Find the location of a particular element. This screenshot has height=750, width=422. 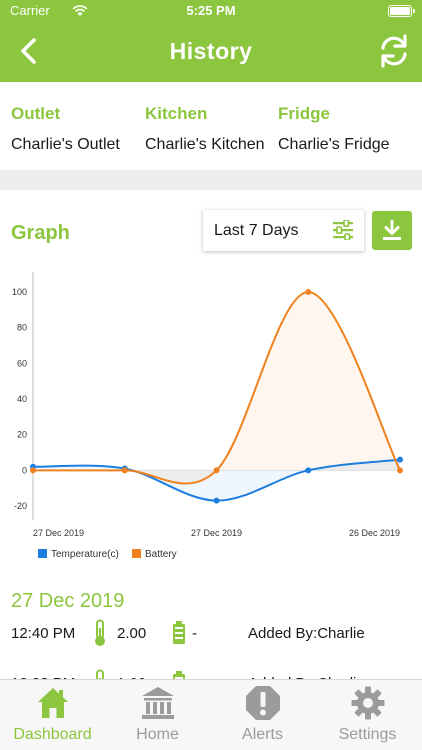

tab-label: Home is located at coordinates (157, 734).